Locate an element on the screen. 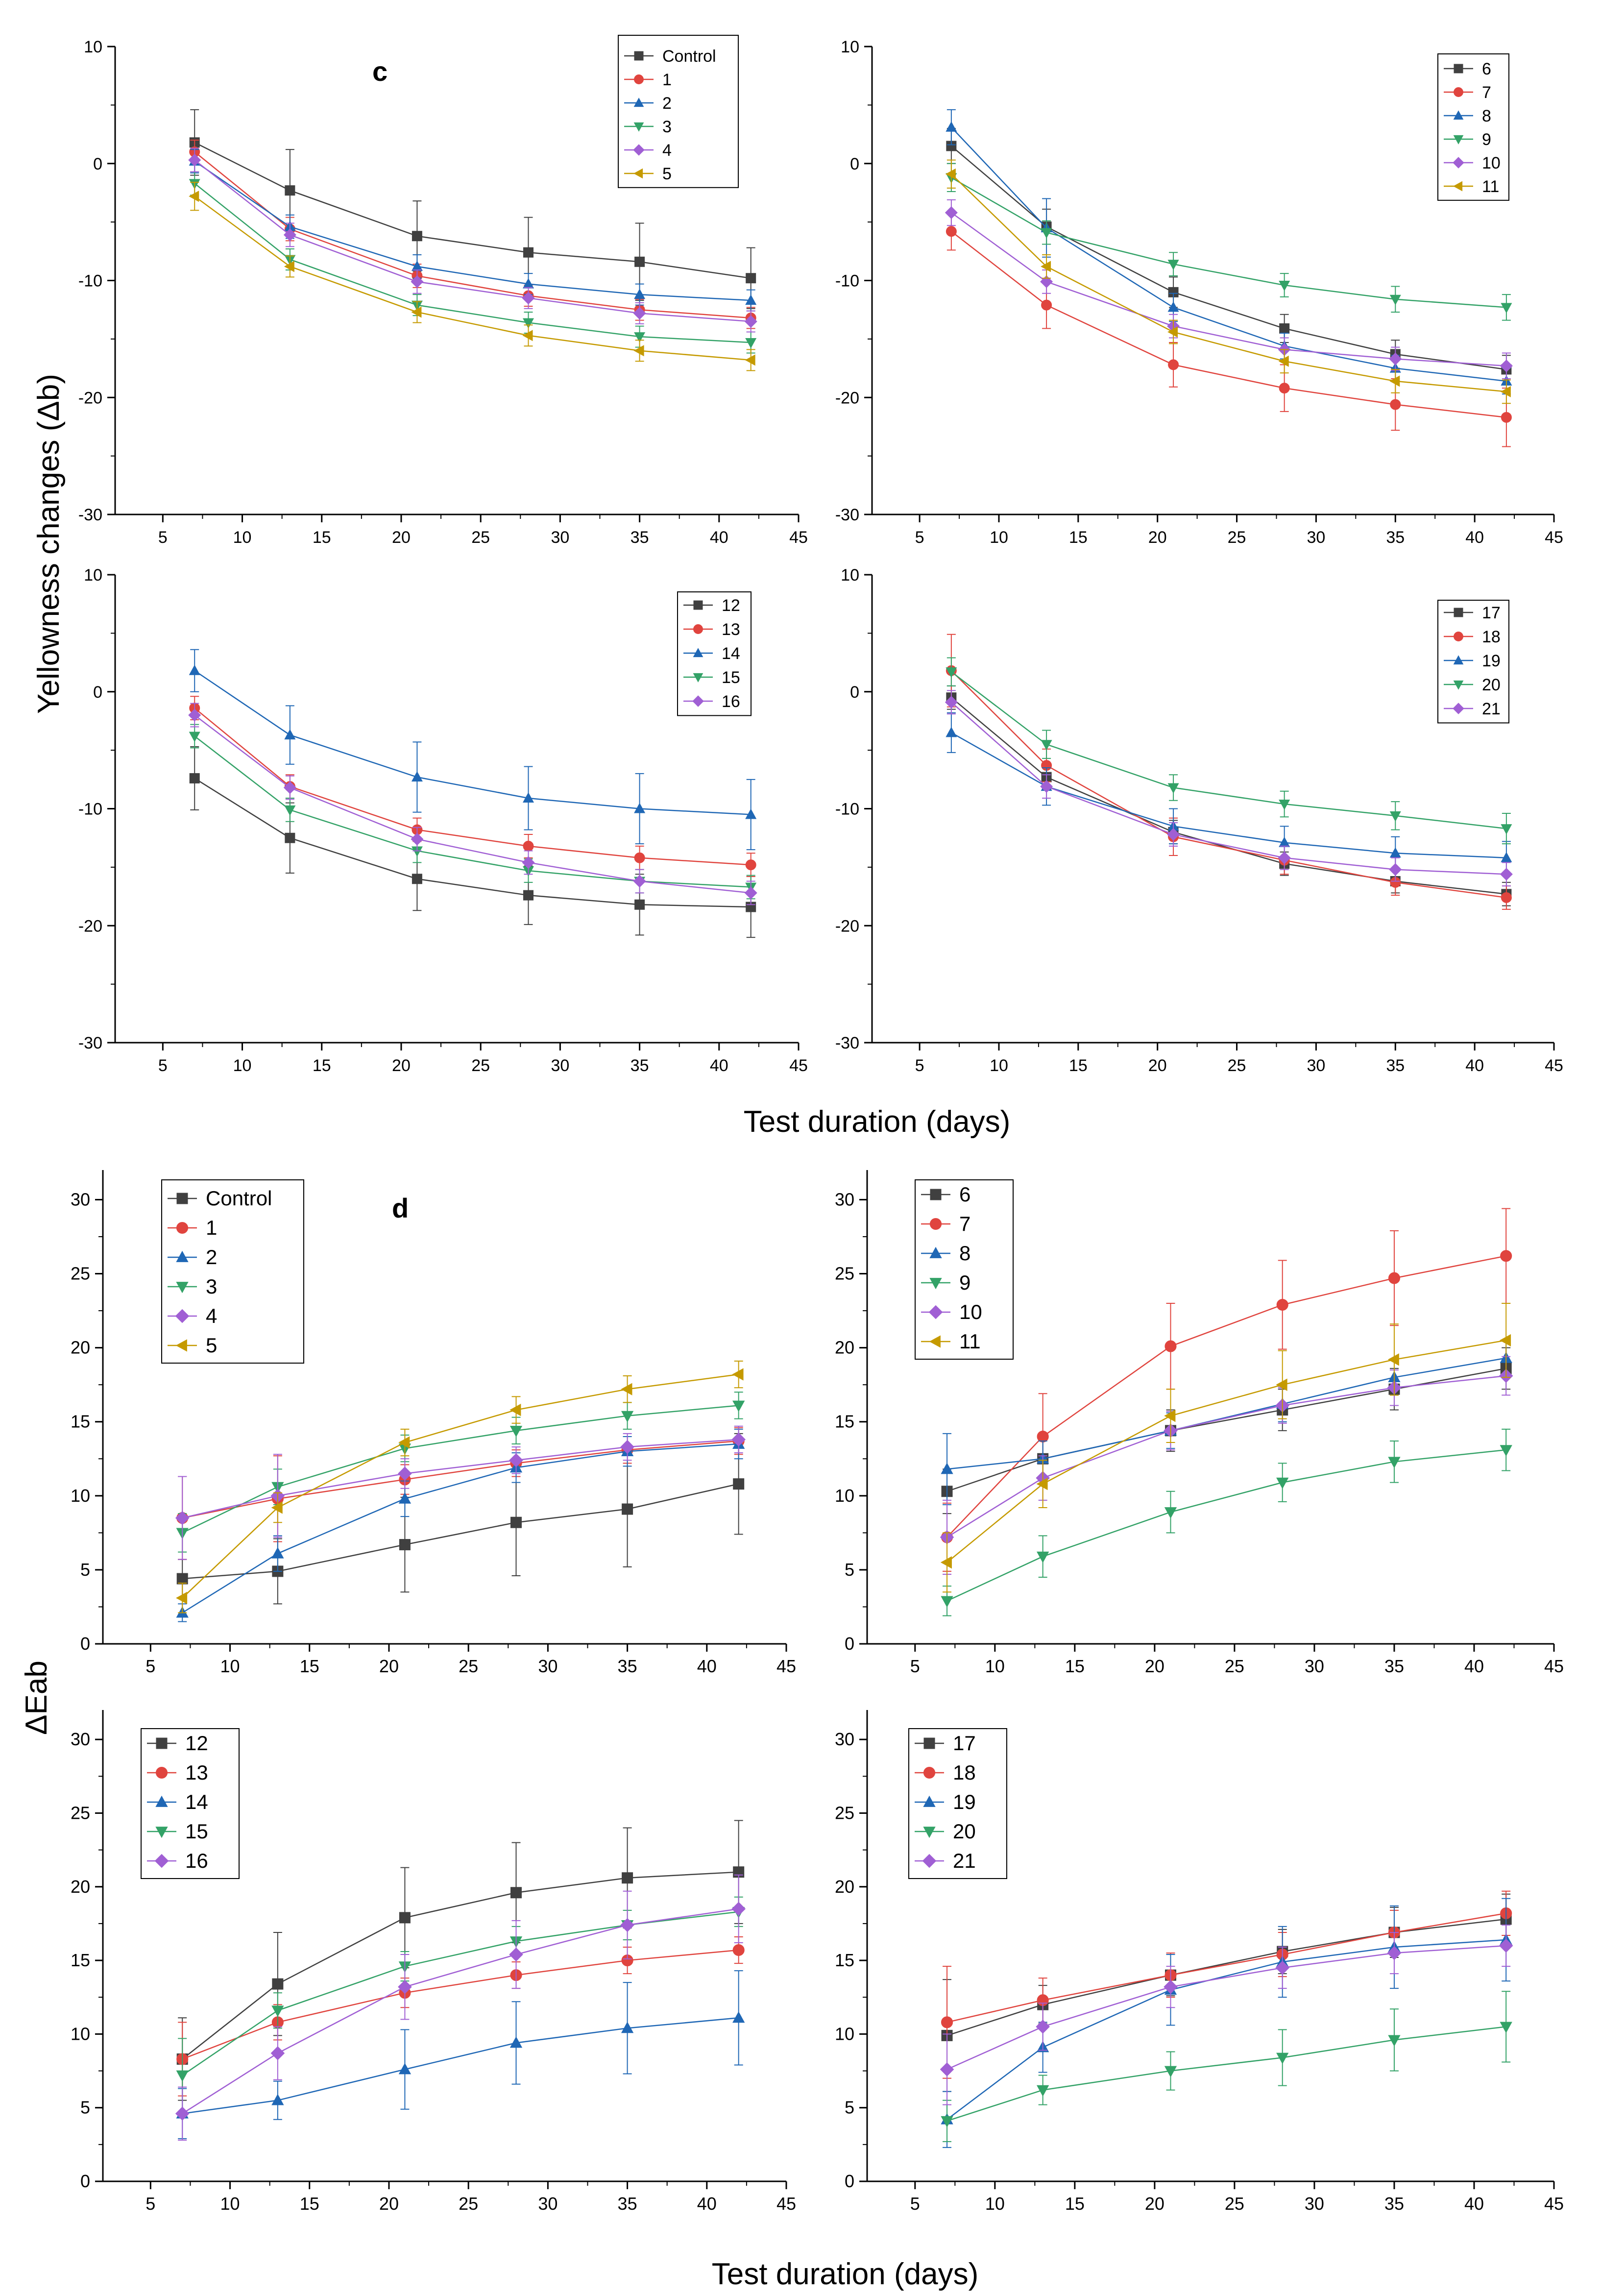 The image size is (1601, 2296). y-tick-label: -30 is located at coordinates (90, 515).